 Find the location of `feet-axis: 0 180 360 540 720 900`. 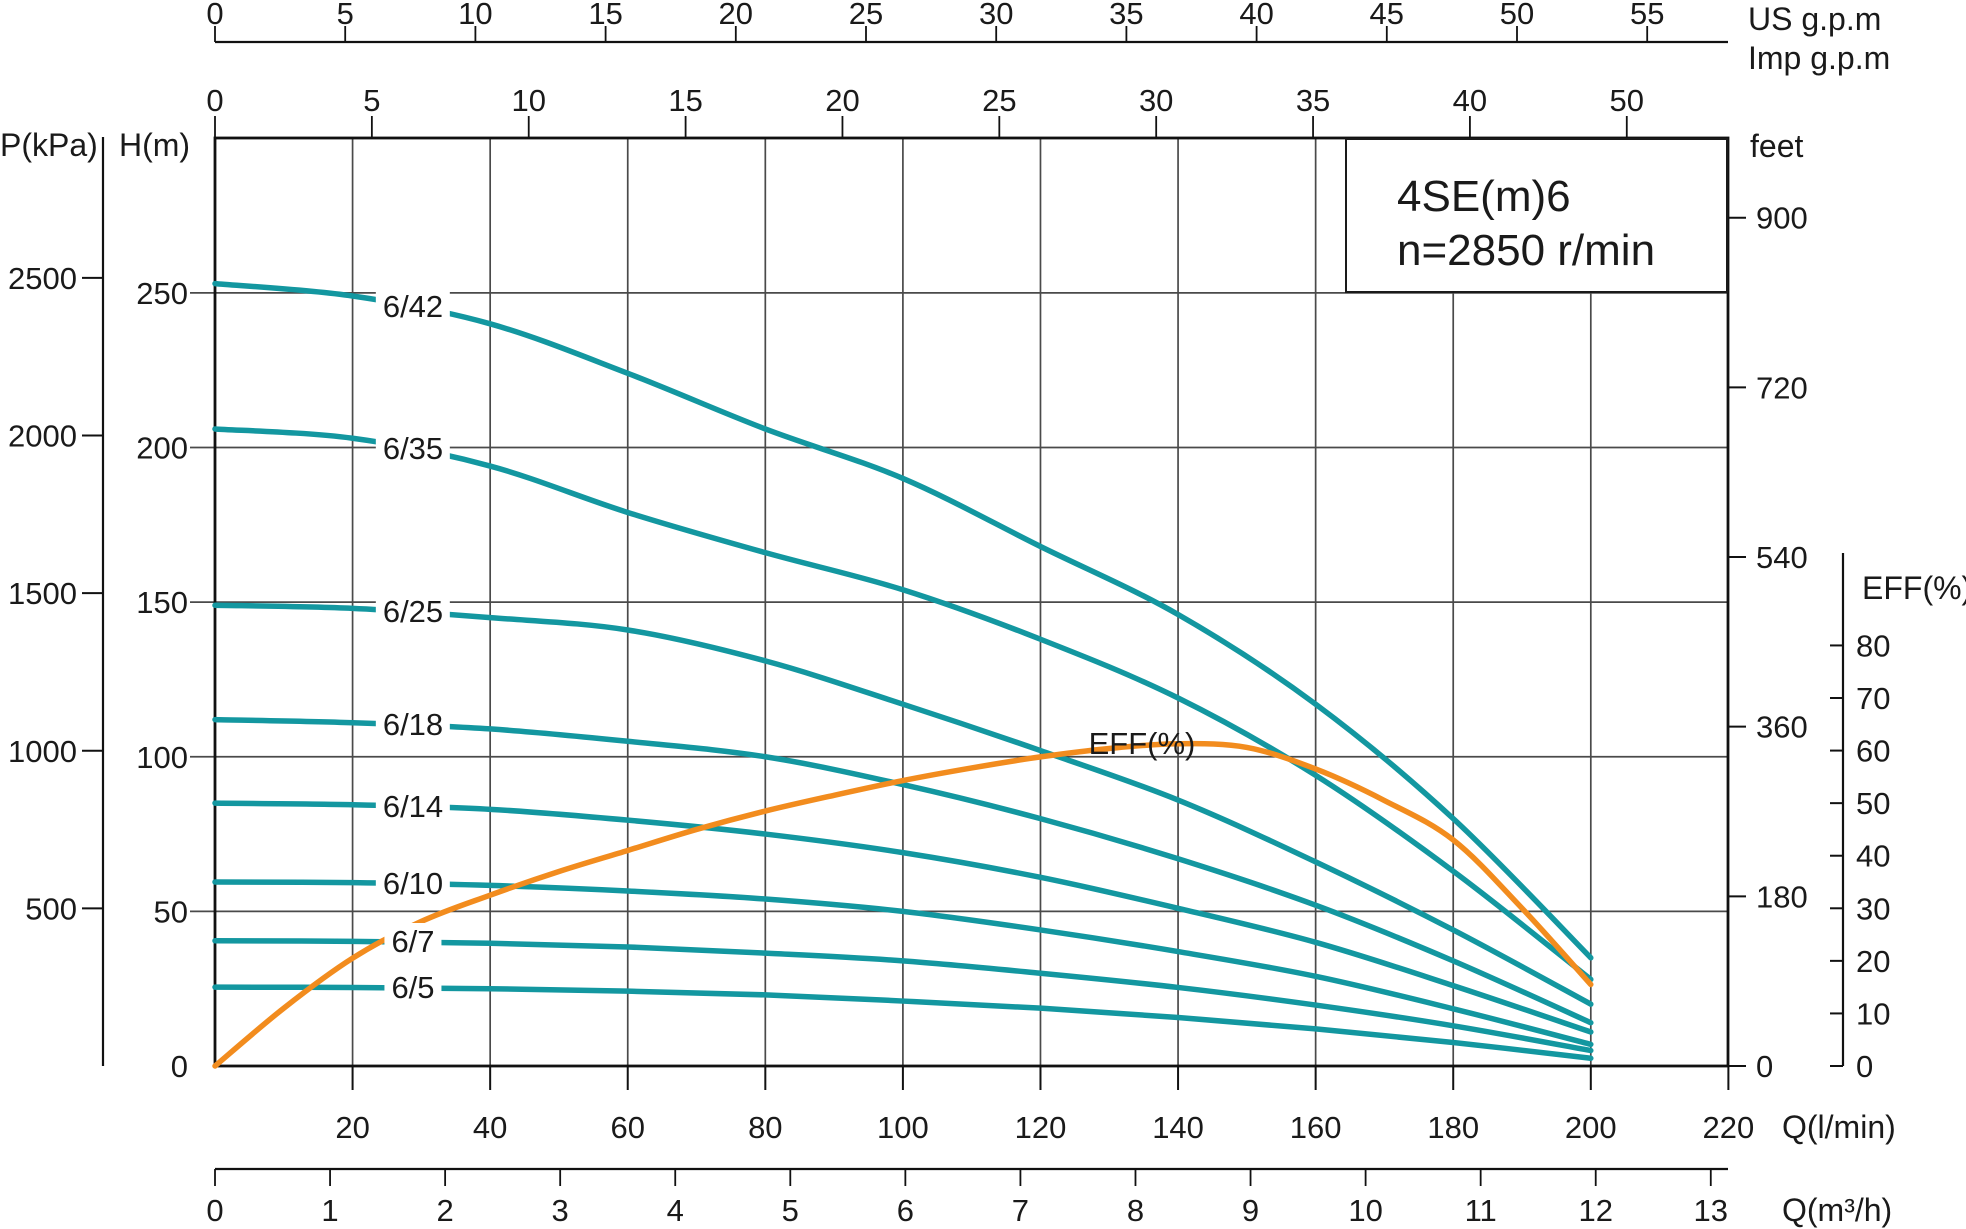

feet-axis: 0 180 360 540 720 900 is located at coordinates (1768, 642).